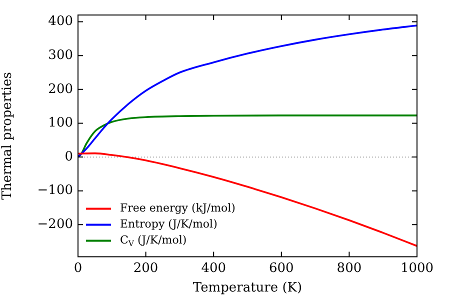 This screenshot has width=450, height=300. I want to click on y-tick-label: 200, so click(60, 89).